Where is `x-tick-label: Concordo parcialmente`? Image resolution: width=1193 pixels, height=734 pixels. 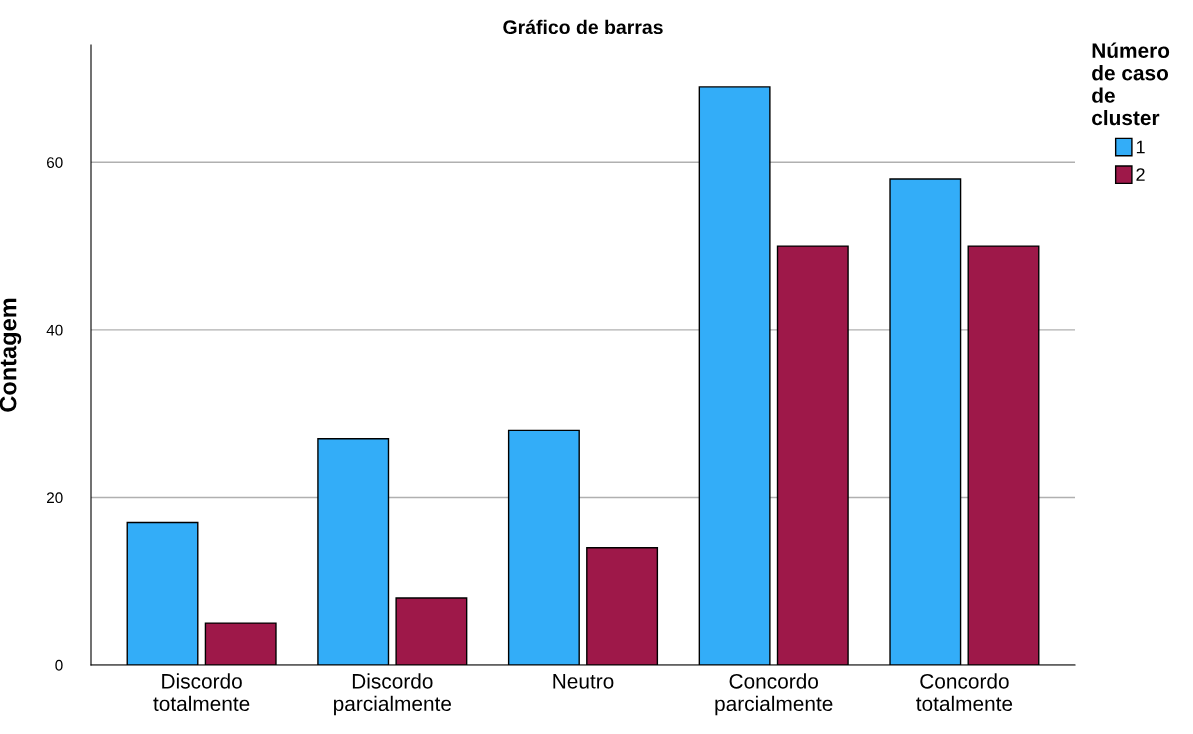 x-tick-label: Concordo parcialmente is located at coordinates (774, 694).